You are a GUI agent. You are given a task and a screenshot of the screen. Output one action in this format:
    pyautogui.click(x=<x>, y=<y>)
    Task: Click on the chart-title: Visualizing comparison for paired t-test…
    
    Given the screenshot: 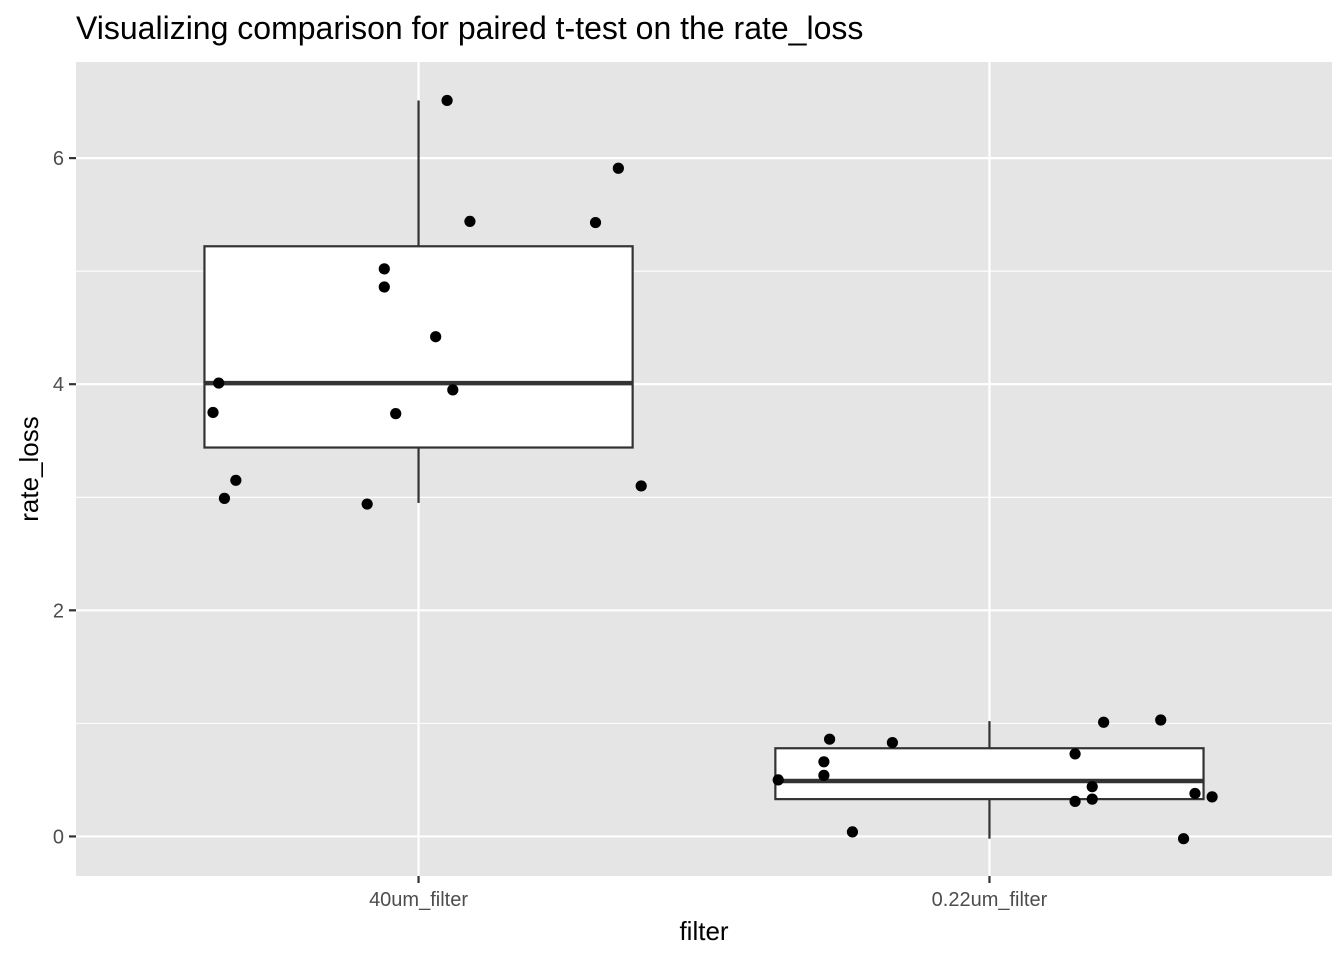 What is the action you would take?
    pyautogui.click(x=469, y=28)
    